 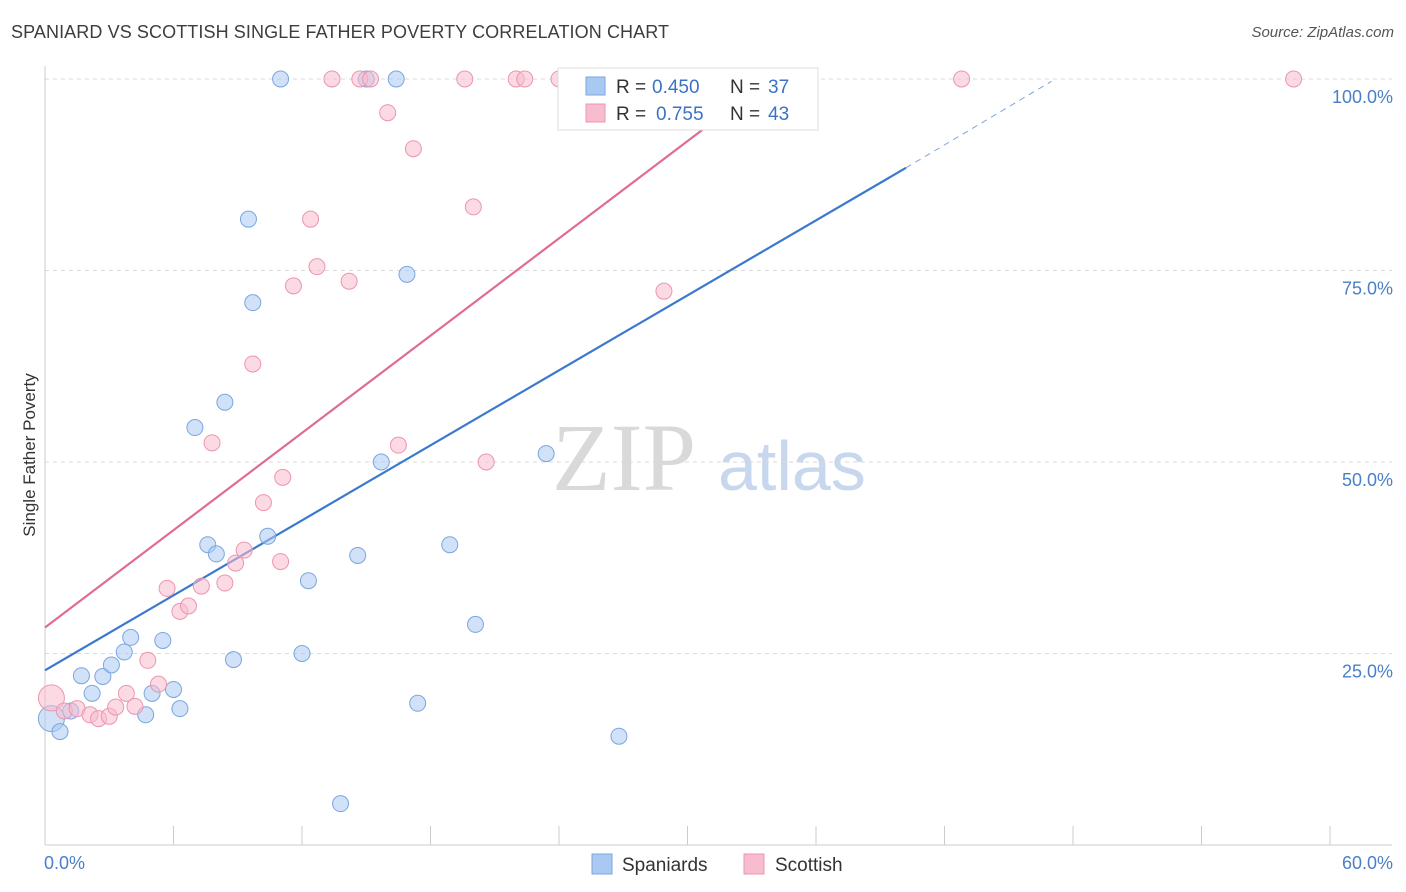 What do you see at coordinates (624, 457) in the screenshot?
I see `watermark-zip: ZIP` at bounding box center [624, 457].